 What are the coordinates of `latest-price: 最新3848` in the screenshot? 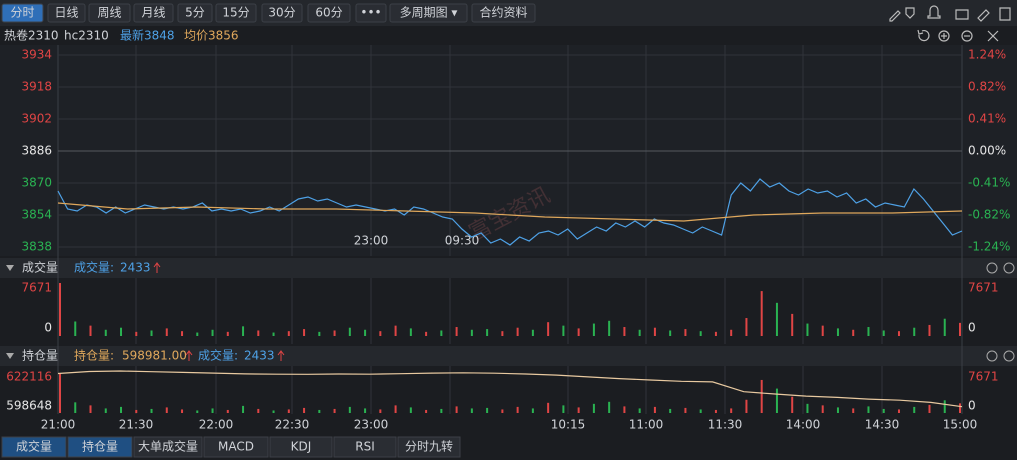 It's located at (147, 35).